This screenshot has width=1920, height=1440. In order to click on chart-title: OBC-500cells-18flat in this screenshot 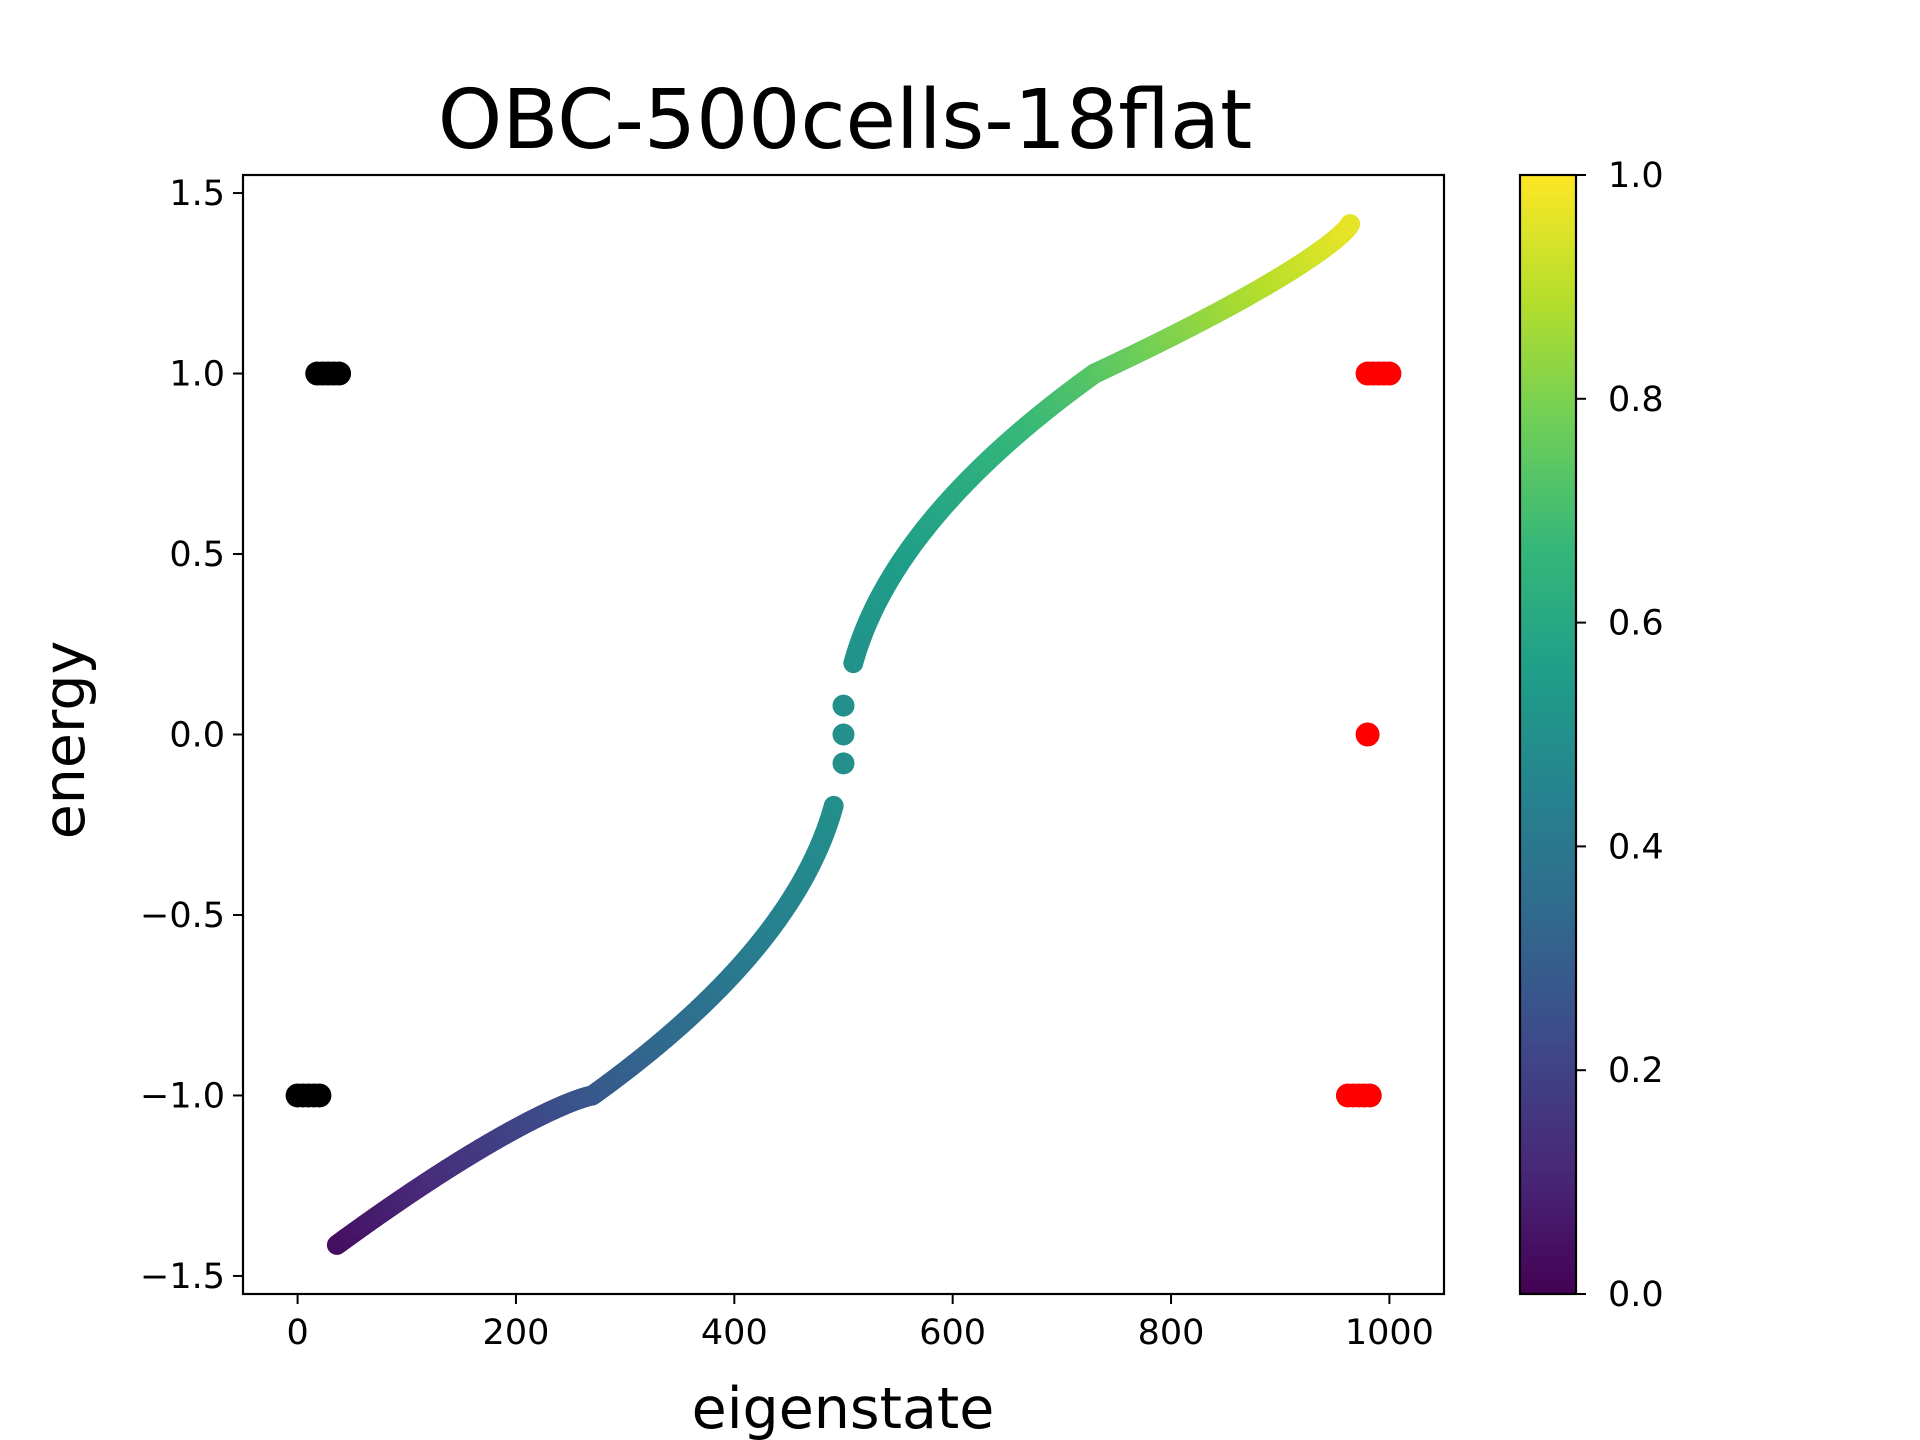, I will do `click(845, 120)`.